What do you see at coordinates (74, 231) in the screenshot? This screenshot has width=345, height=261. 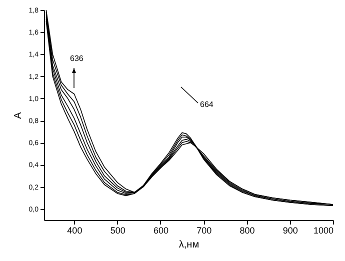 I see `x-tick-label: 400` at bounding box center [74, 231].